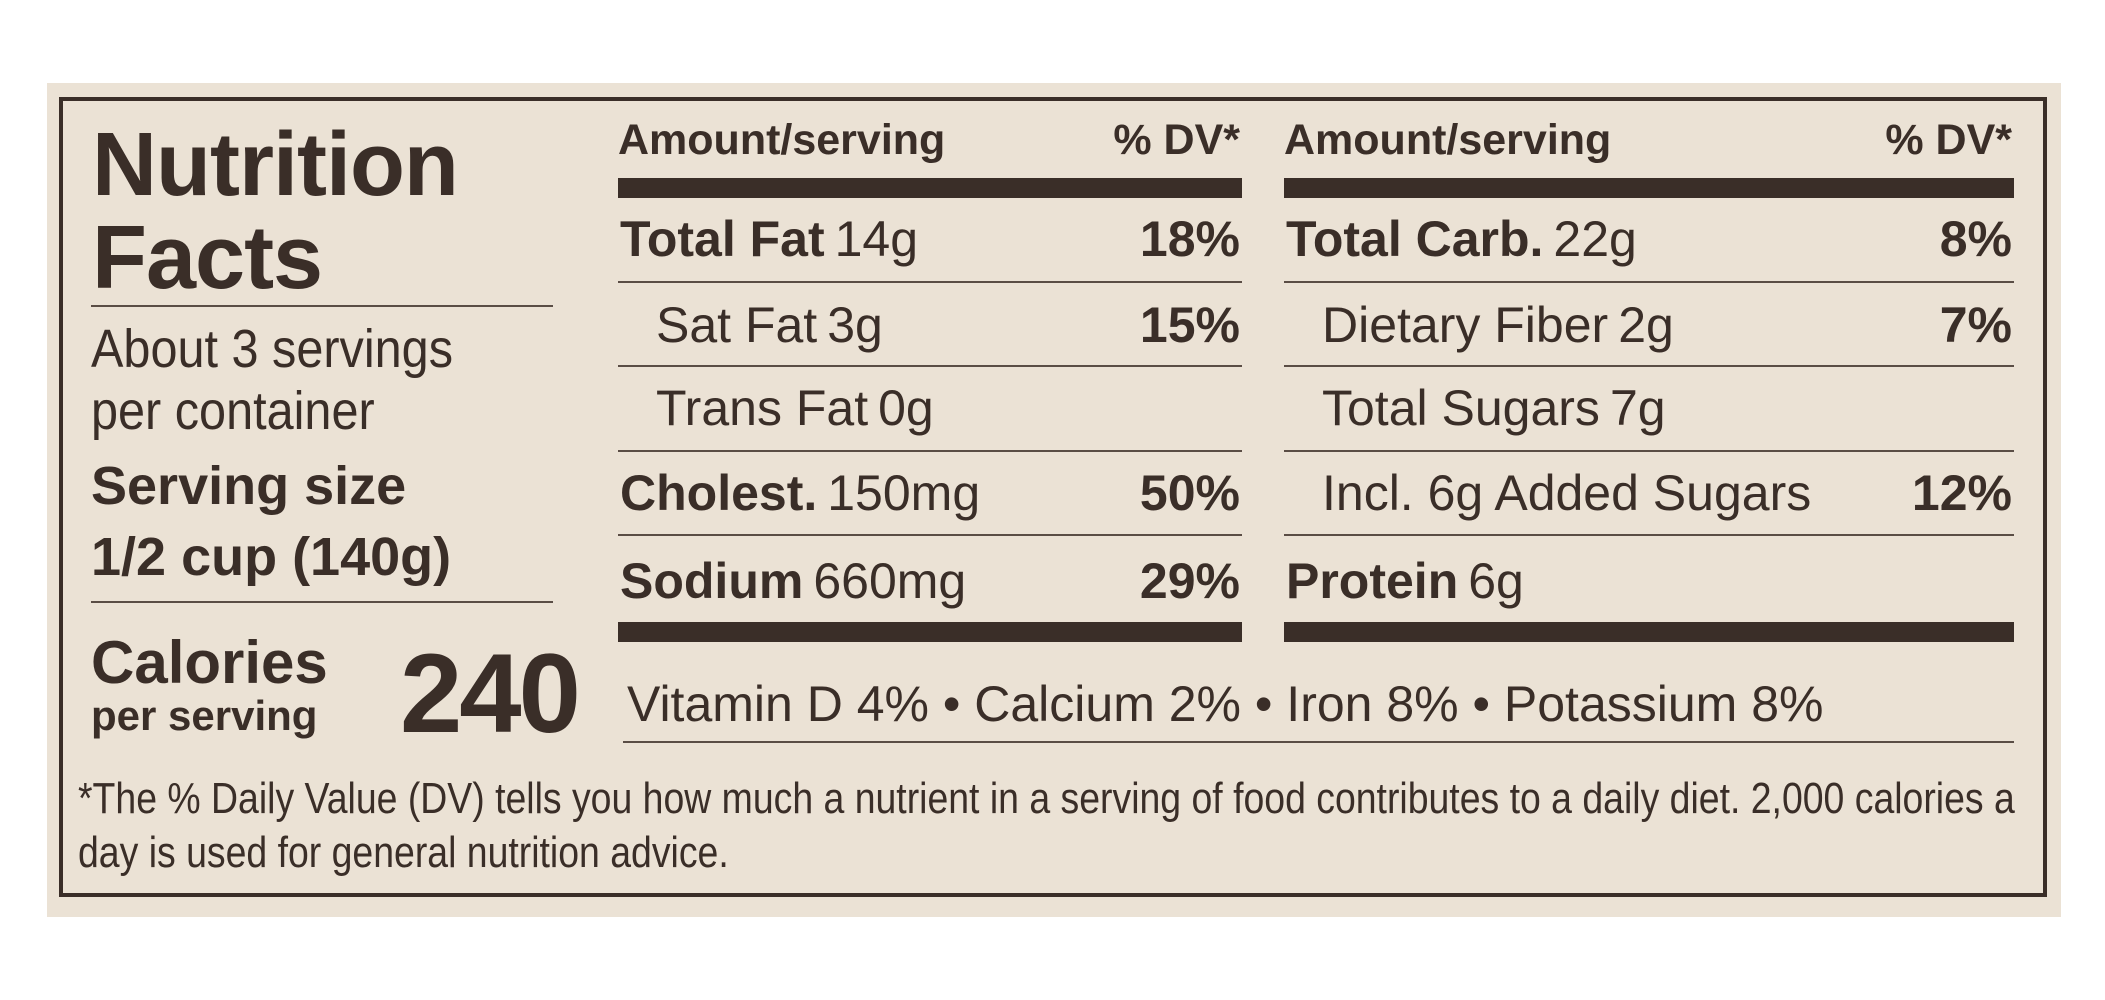 This screenshot has height=1000, width=2105. I want to click on nutrient-name: Protein, so click(1372, 581).